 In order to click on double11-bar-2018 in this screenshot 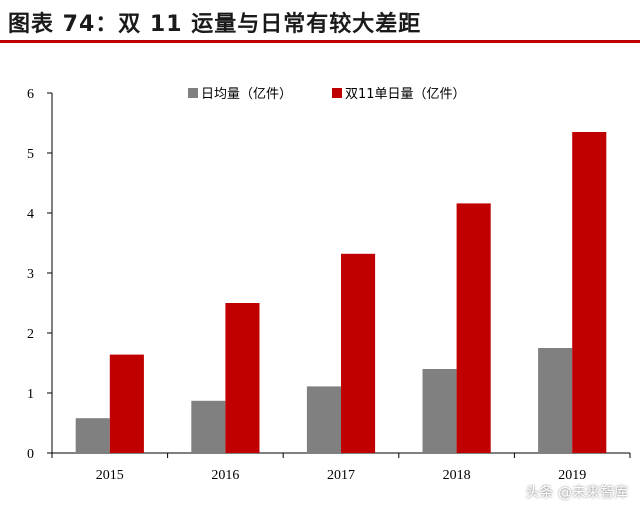, I will do `click(473, 328)`.